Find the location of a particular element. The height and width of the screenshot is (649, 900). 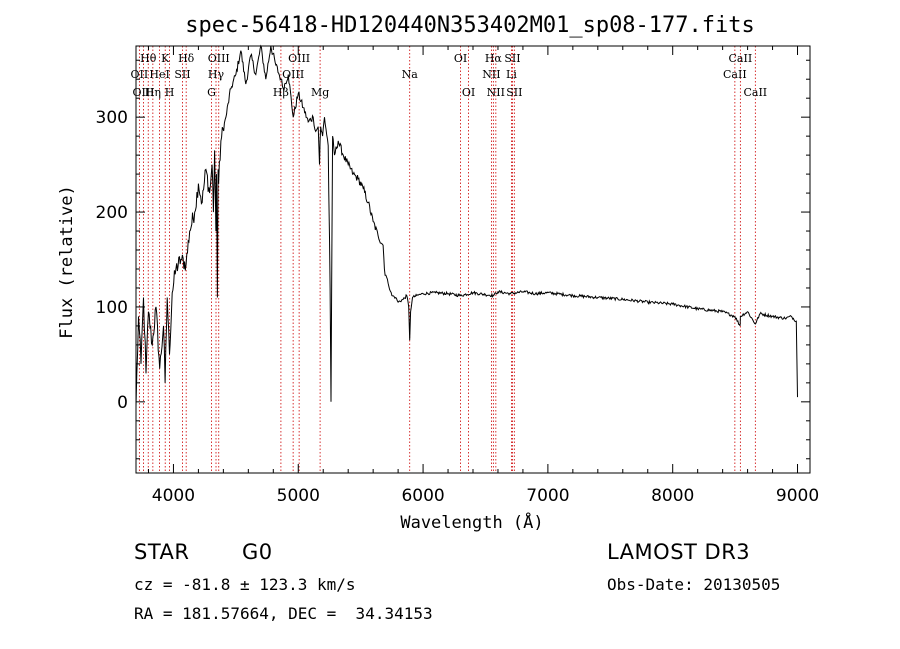

line-marker-label: Hθ is located at coordinates (148, 58).